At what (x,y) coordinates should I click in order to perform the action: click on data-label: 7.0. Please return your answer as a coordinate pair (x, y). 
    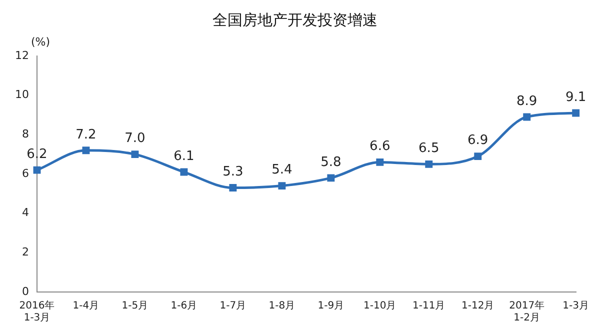
    Looking at the image, I should click on (135, 138).